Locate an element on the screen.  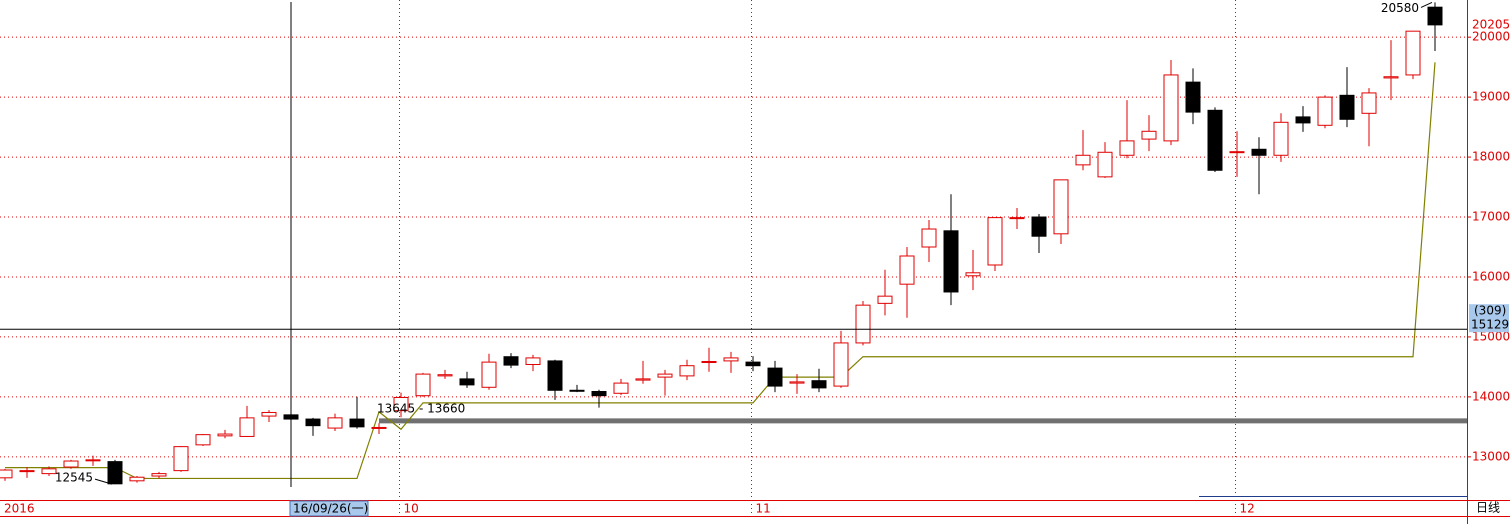
x-tick-label: 12 is located at coordinates (1247, 509).